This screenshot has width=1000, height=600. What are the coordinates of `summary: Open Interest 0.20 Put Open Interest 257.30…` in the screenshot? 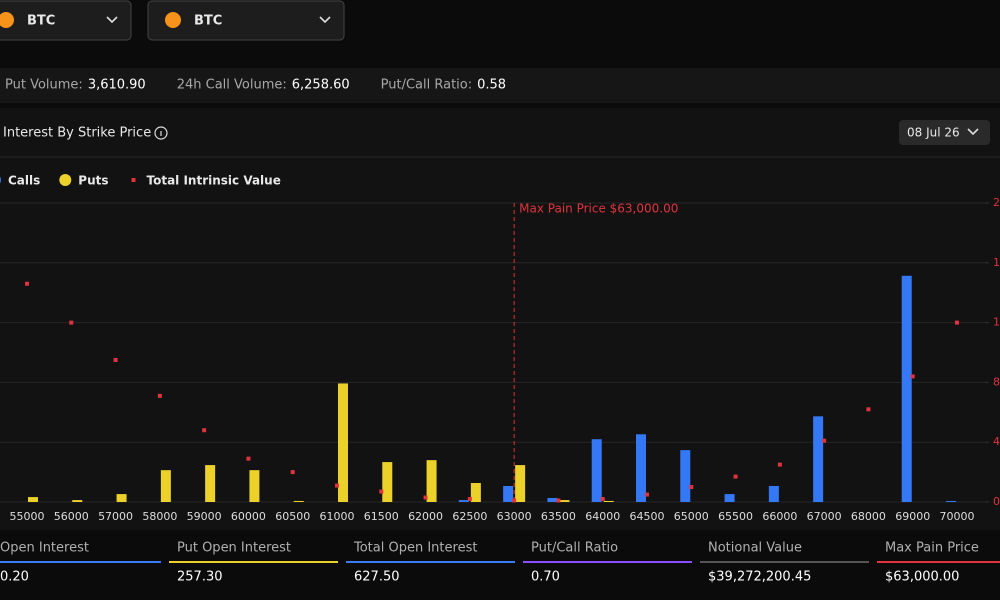 It's located at (500, 563).